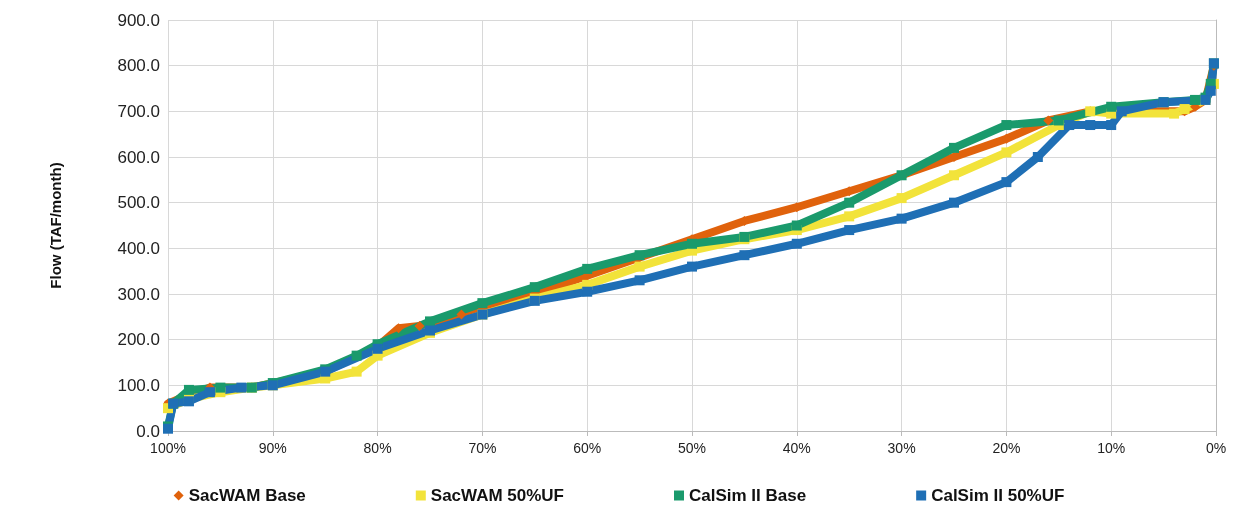 The image size is (1238, 517). What do you see at coordinates (138, 66) in the screenshot?
I see `y-tick-label: 800.0` at bounding box center [138, 66].